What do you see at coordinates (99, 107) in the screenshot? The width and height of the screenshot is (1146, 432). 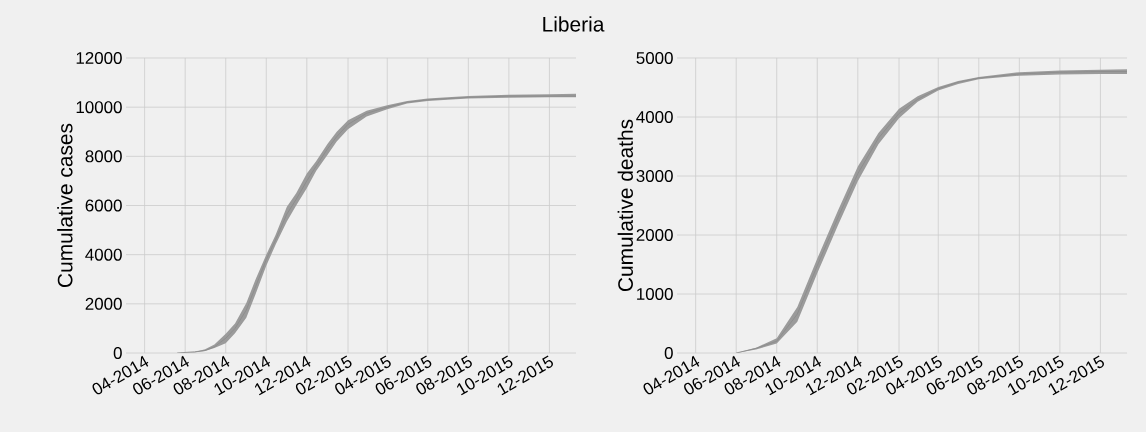 I see `y-tick-label: 10000` at bounding box center [99, 107].